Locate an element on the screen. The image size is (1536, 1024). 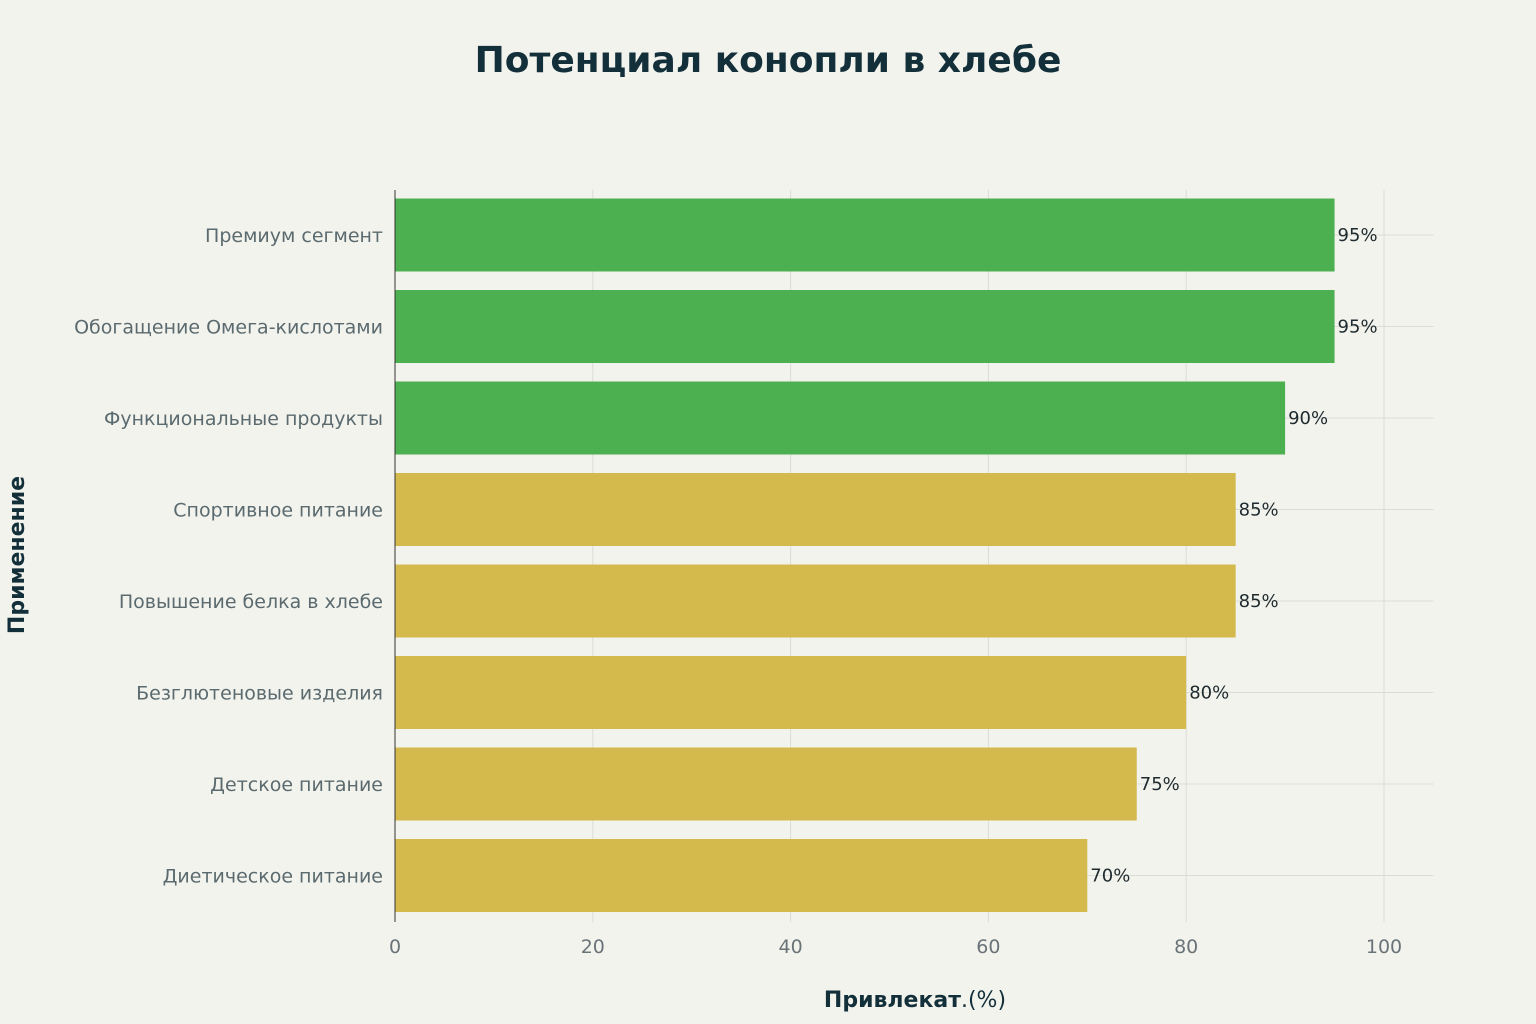
data-label: 70% is located at coordinates (1110, 876).